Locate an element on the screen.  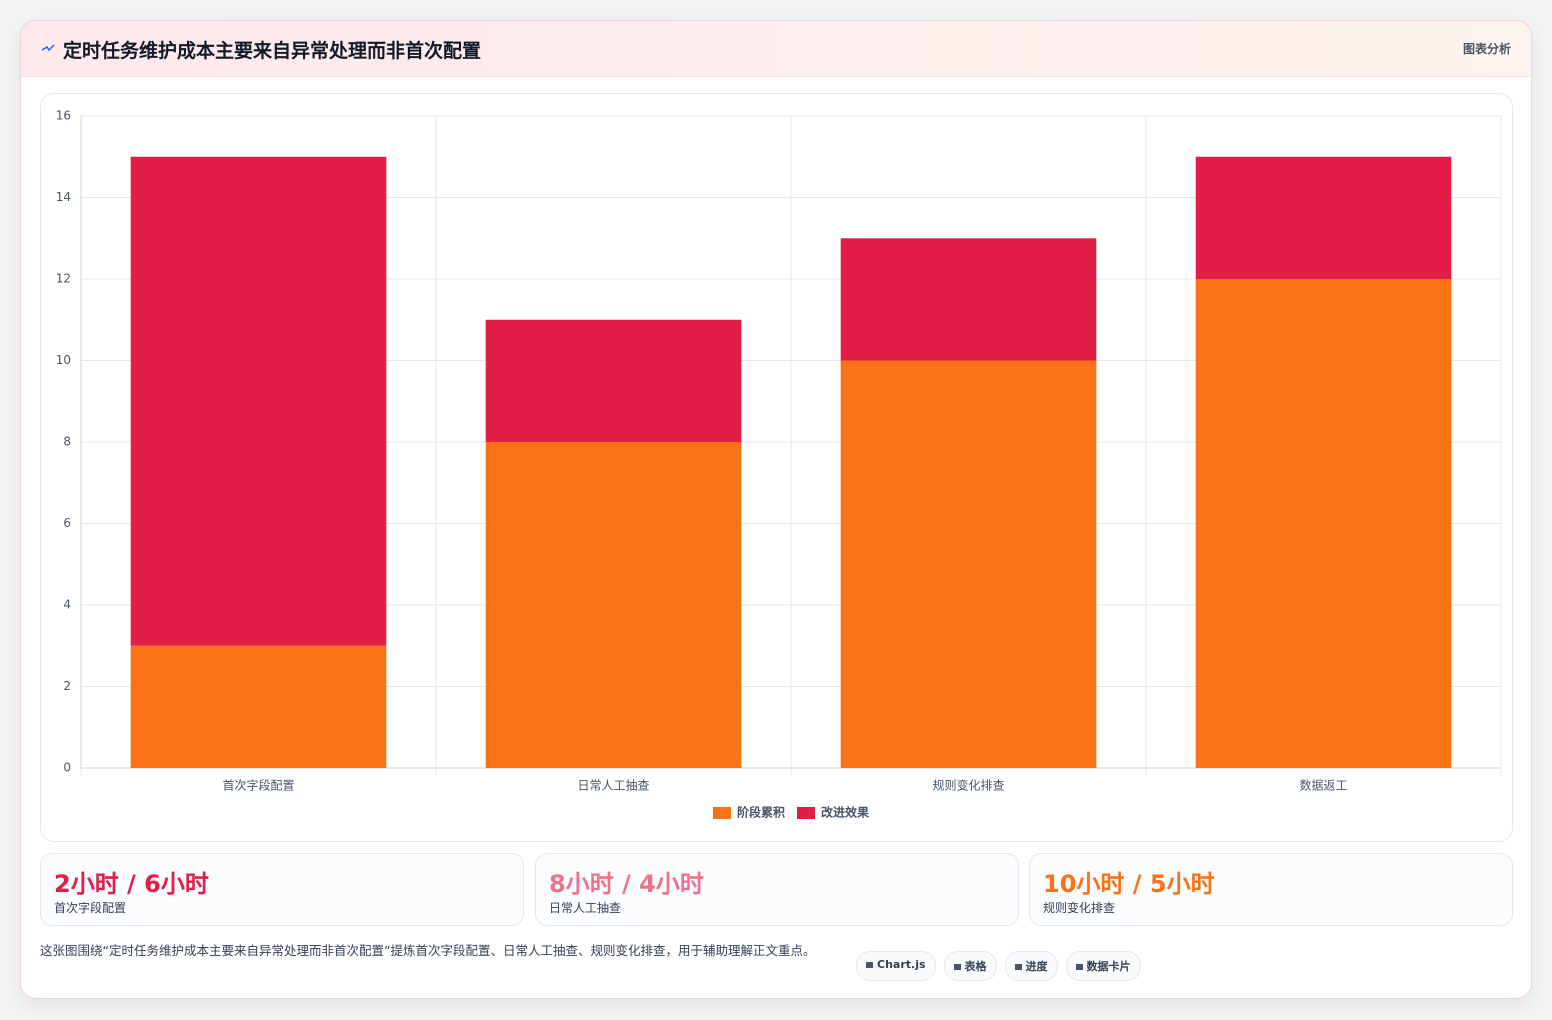
badge: 图表分析 is located at coordinates (1486, 49).